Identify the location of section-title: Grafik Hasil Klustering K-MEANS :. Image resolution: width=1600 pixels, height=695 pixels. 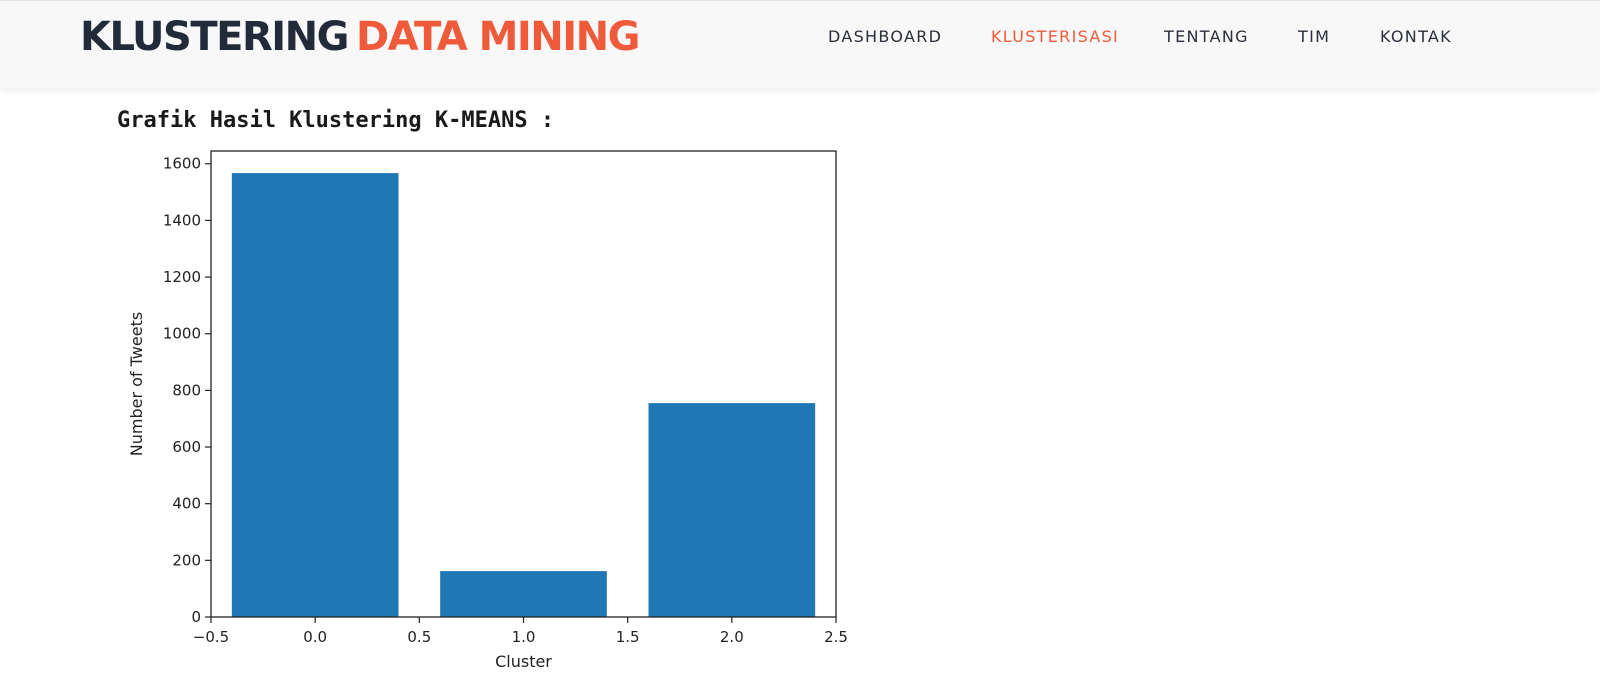
(336, 120).